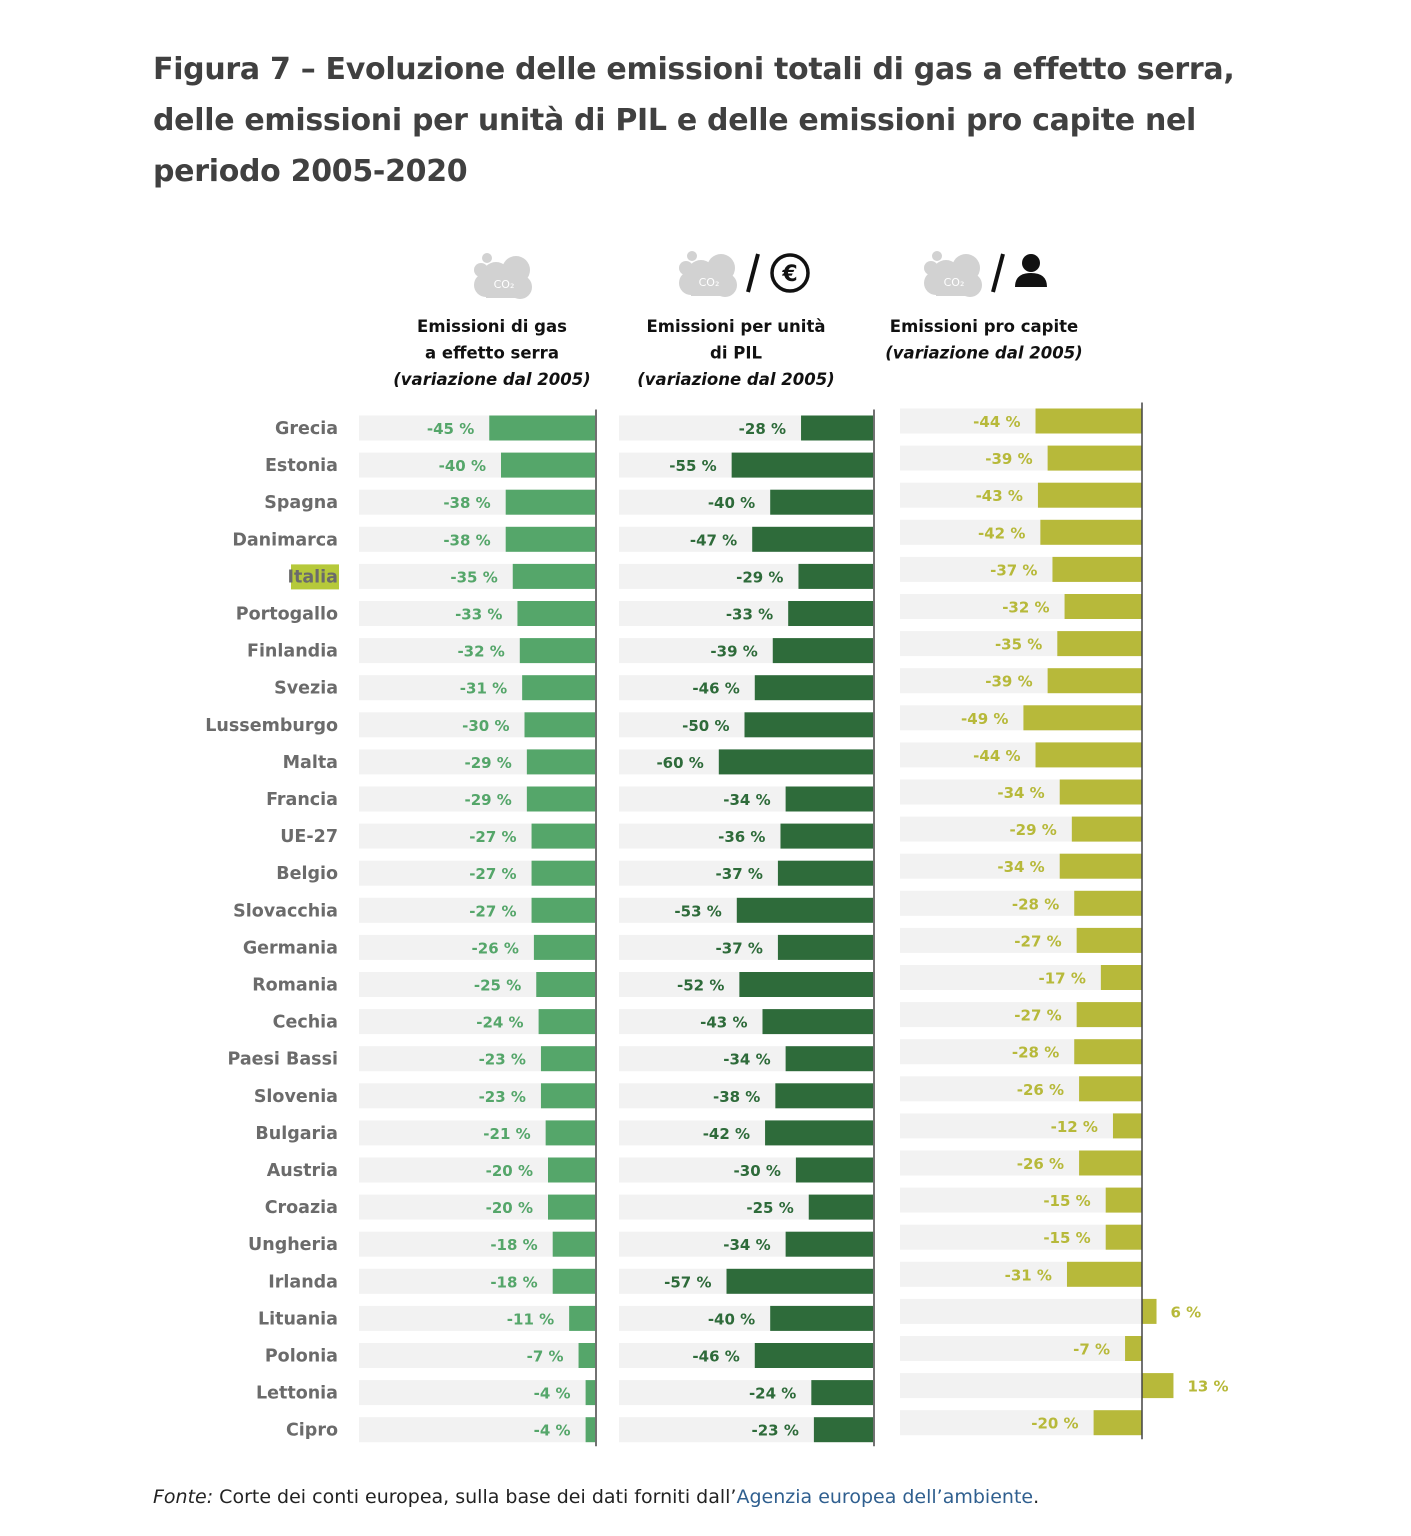 This screenshot has width=1411, height=1536. Describe the element at coordinates (301, 1357) in the screenshot. I see `country-label: Polonia` at that location.